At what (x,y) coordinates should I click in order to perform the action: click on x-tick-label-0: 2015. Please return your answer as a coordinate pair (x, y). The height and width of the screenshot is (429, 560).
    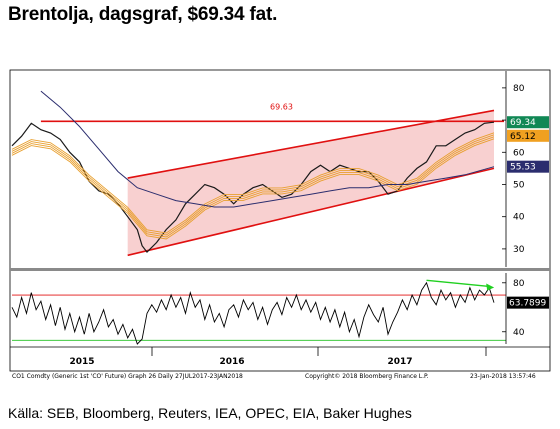
    Looking at the image, I should click on (81, 362).